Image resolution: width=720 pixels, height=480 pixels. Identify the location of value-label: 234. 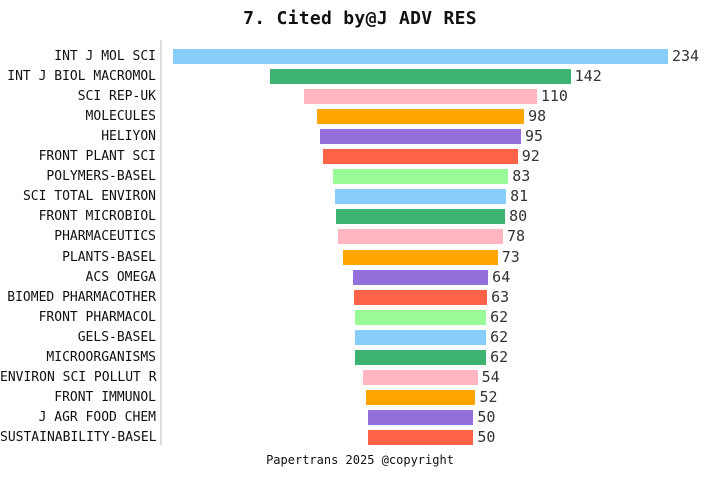
(685, 55).